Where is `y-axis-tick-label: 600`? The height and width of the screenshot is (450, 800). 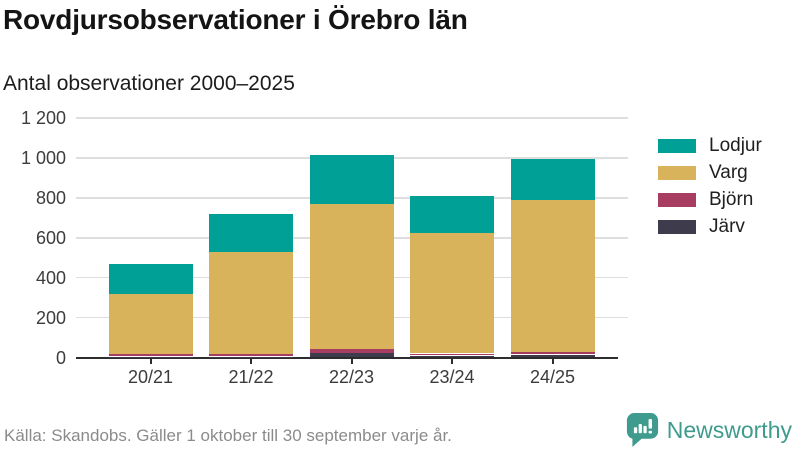
y-axis-tick-label: 600 is located at coordinates (50, 237).